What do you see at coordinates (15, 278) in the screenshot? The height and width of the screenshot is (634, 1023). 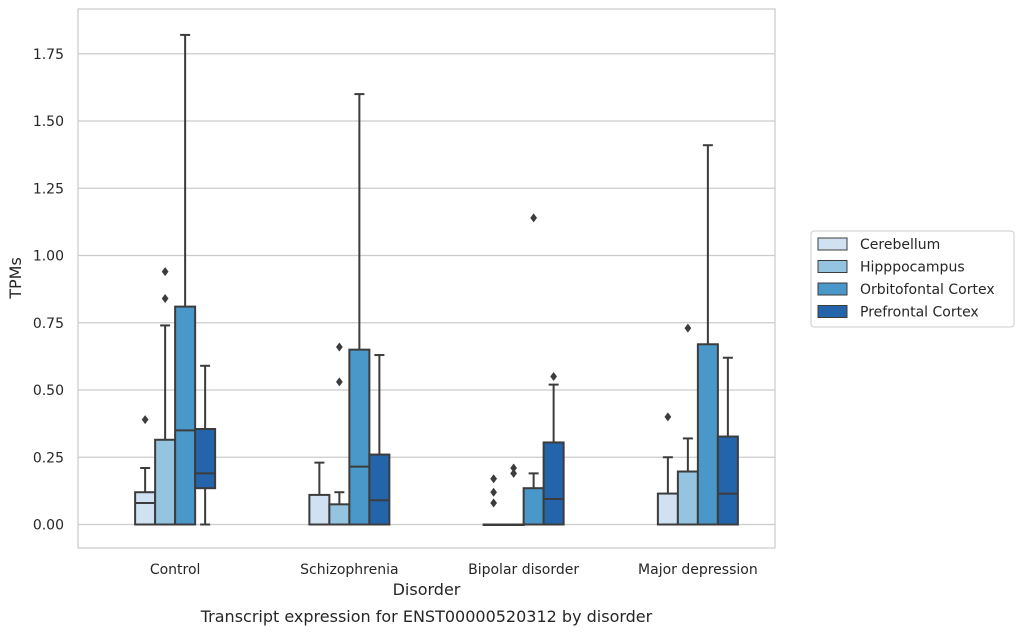 I see `y-axis-label: TPMs` at bounding box center [15, 278].